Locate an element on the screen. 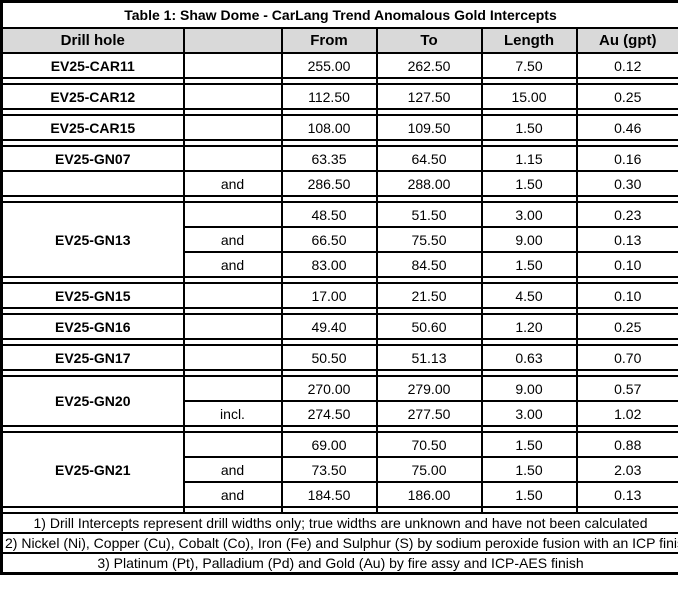  from-cell: 270.00 is located at coordinates (329, 388).